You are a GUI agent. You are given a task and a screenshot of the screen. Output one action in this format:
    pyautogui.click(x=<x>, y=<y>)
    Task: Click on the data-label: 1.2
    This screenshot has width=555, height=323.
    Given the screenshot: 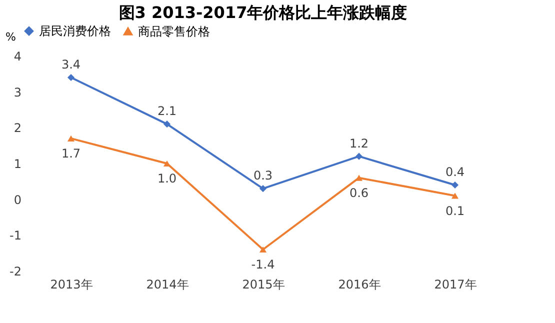 What is the action you would take?
    pyautogui.click(x=359, y=143)
    